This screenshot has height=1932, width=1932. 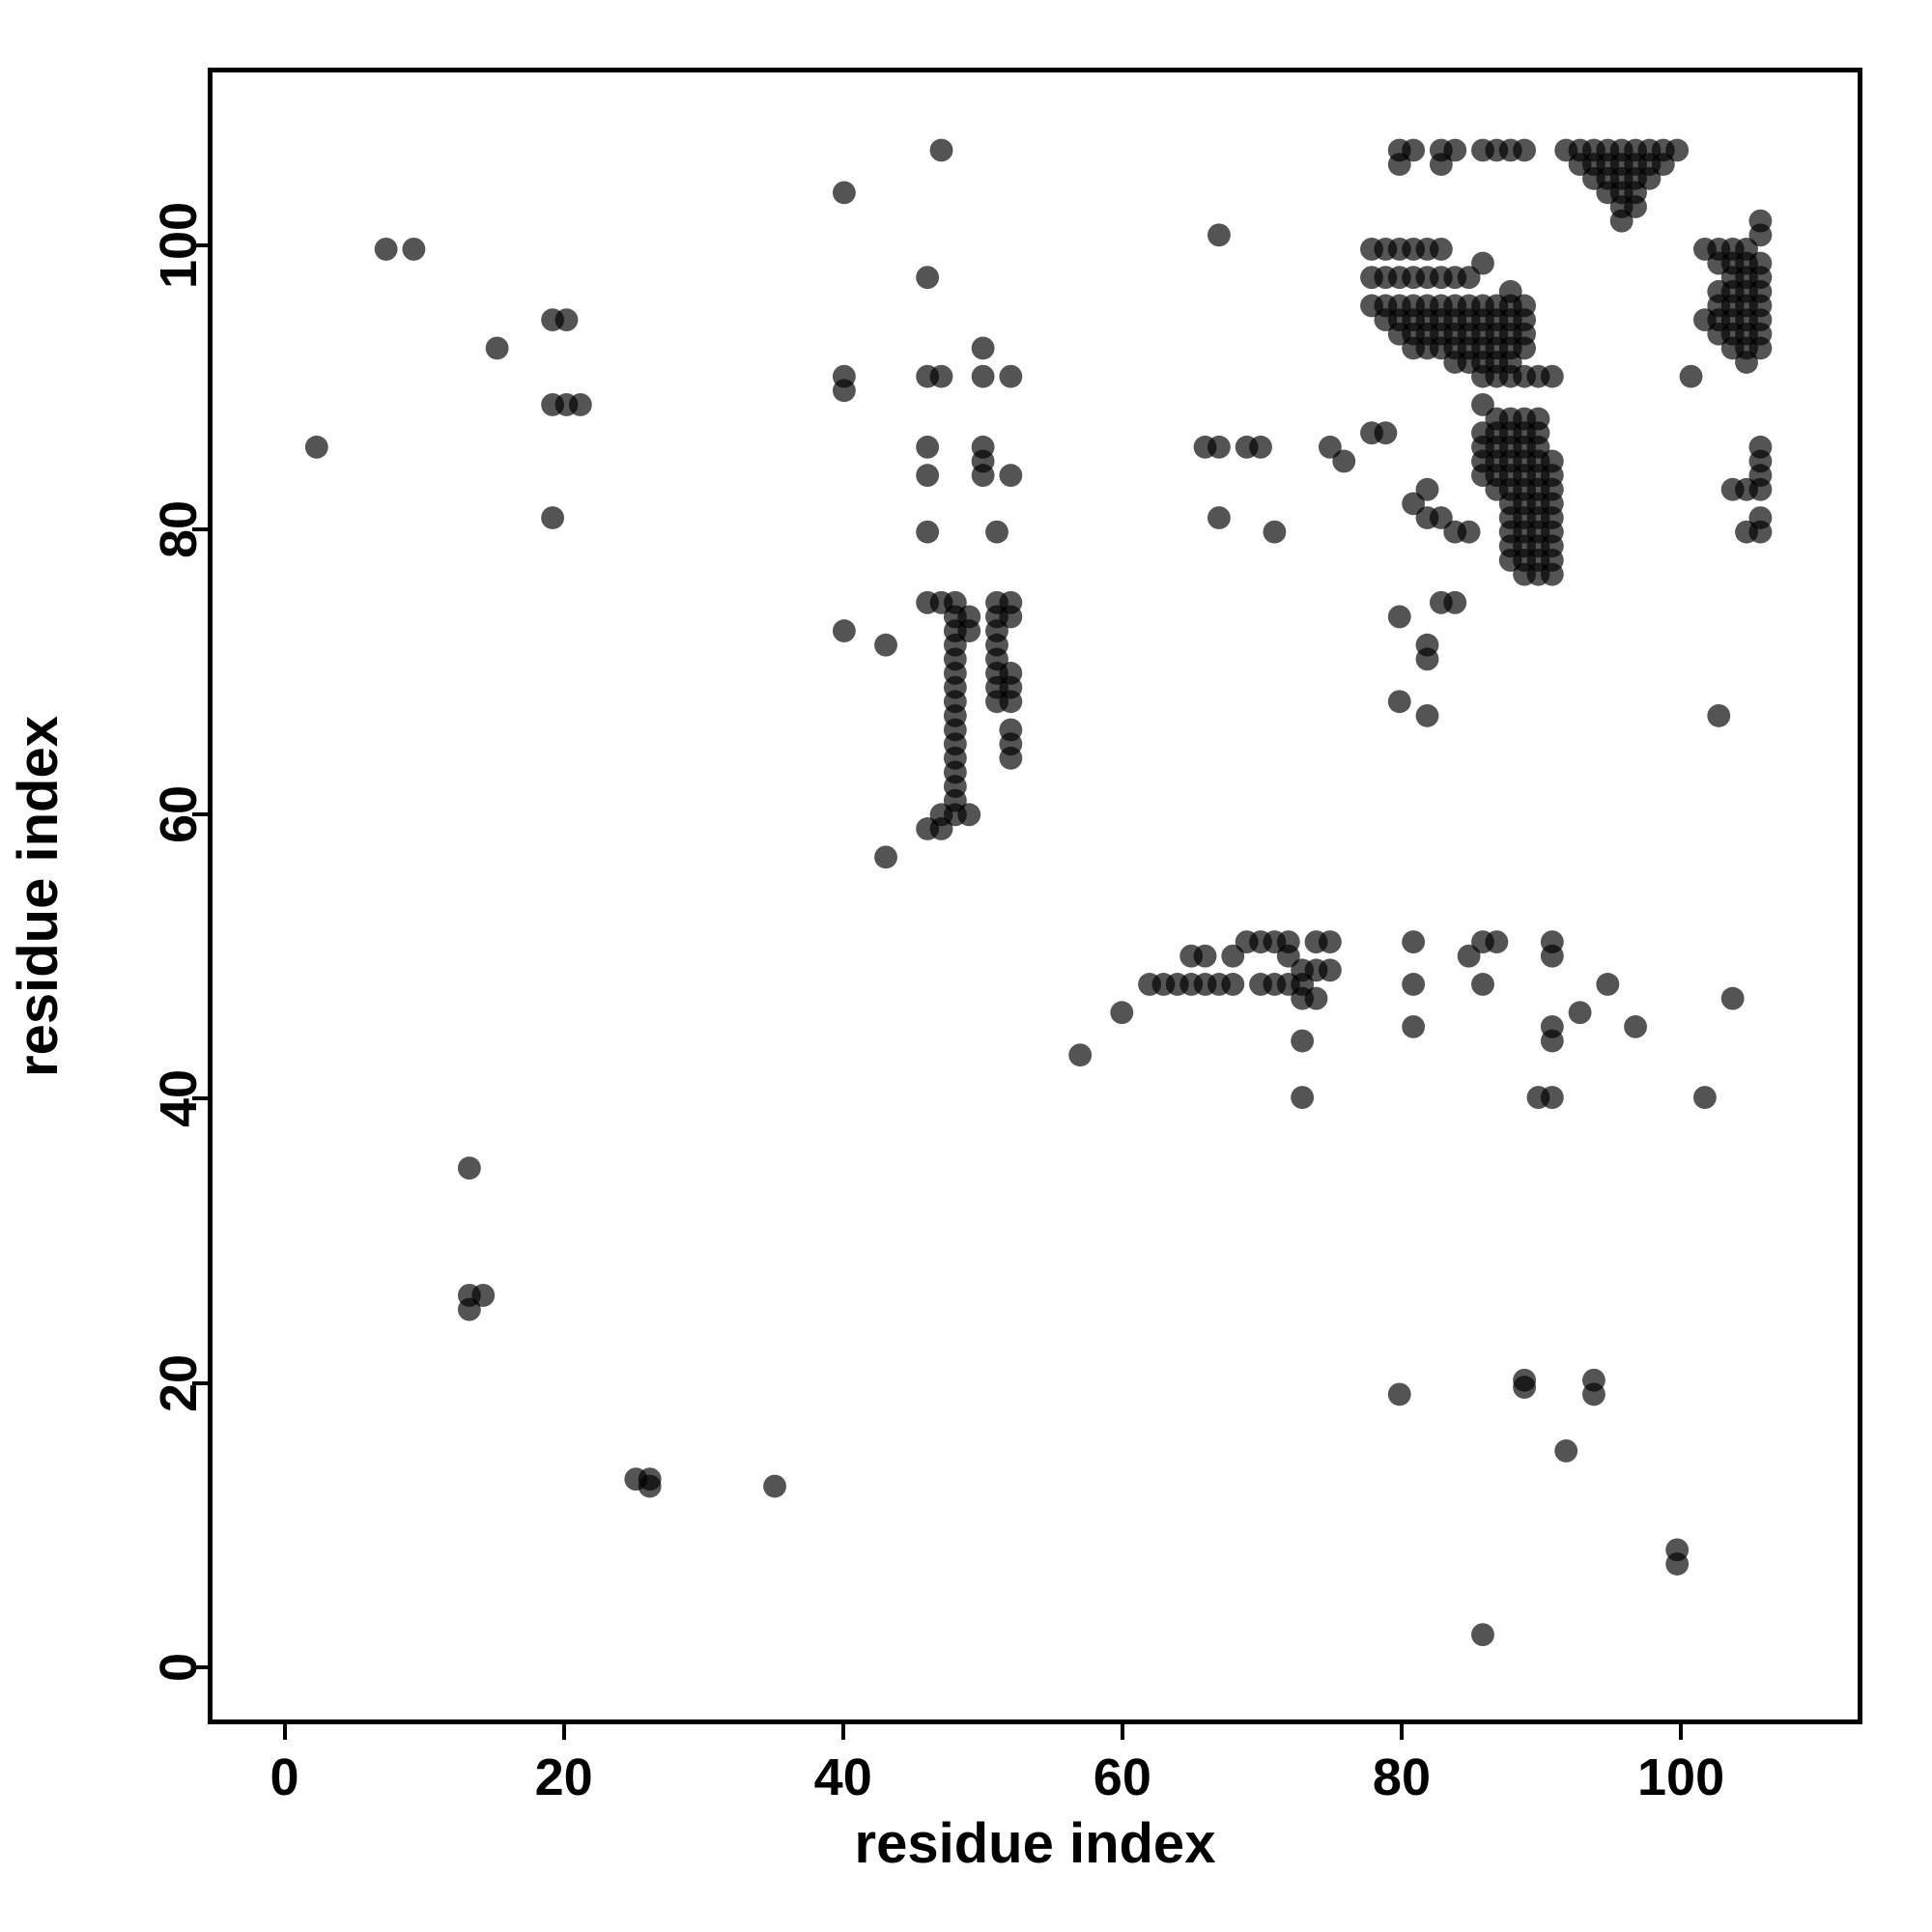 What do you see at coordinates (563, 1777) in the screenshot?
I see `x-tick-label: 20` at bounding box center [563, 1777].